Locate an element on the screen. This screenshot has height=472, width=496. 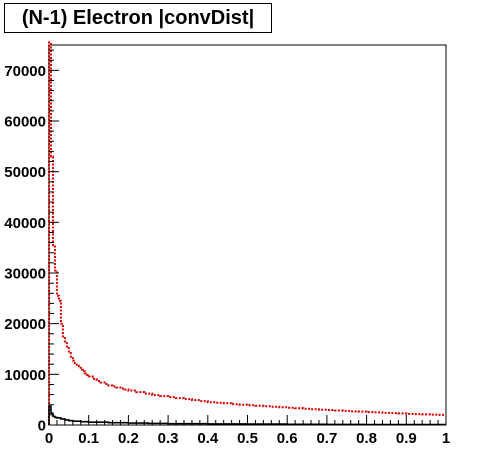
y-tick-label: 50000 is located at coordinates (25, 172).